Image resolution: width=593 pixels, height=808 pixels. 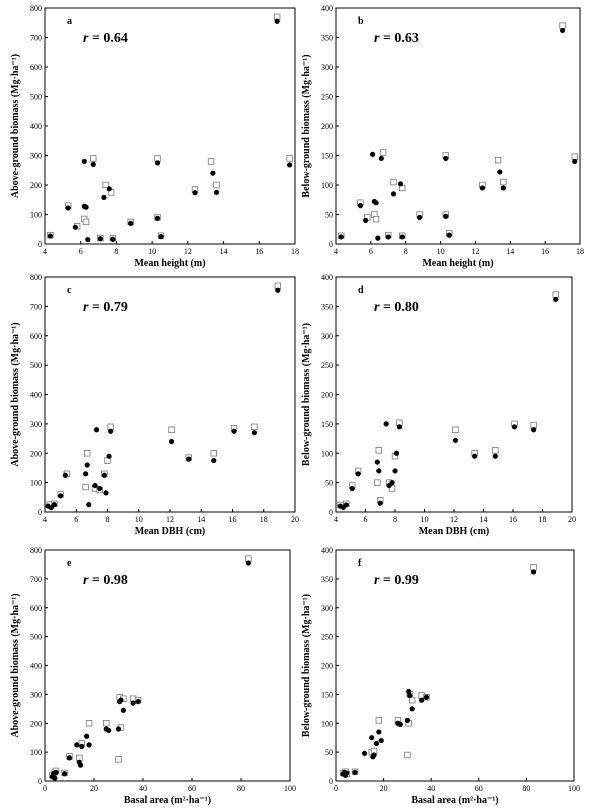 What do you see at coordinates (479, 788) in the screenshot?
I see `x-tick-label: 60` at bounding box center [479, 788].